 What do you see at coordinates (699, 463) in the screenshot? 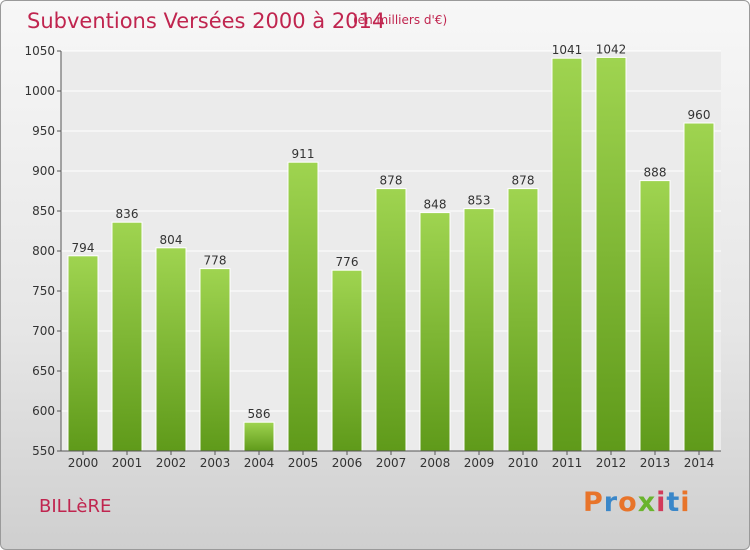
I see `x-tick-label: 2014` at bounding box center [699, 463].